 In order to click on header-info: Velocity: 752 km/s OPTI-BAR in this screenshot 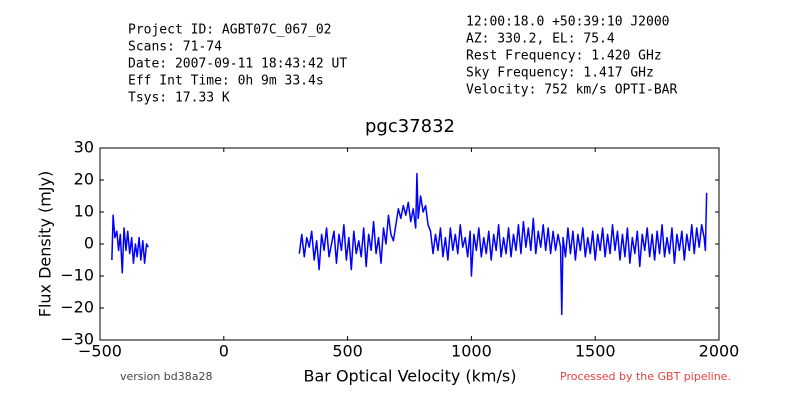, I will do `click(571, 90)`.